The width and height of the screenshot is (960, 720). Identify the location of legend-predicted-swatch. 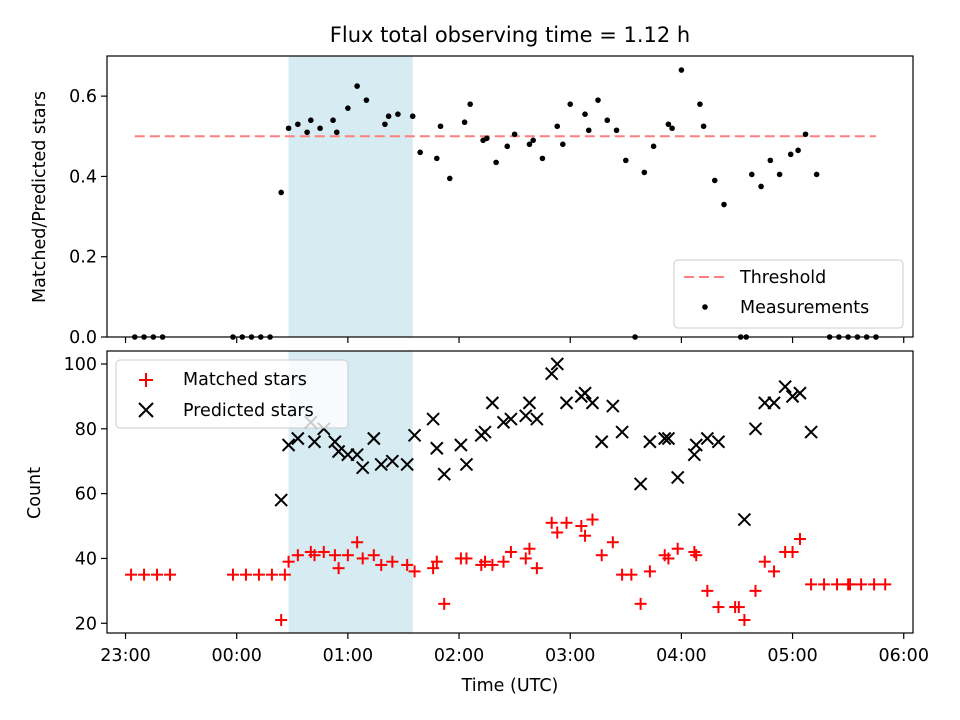
(146, 410).